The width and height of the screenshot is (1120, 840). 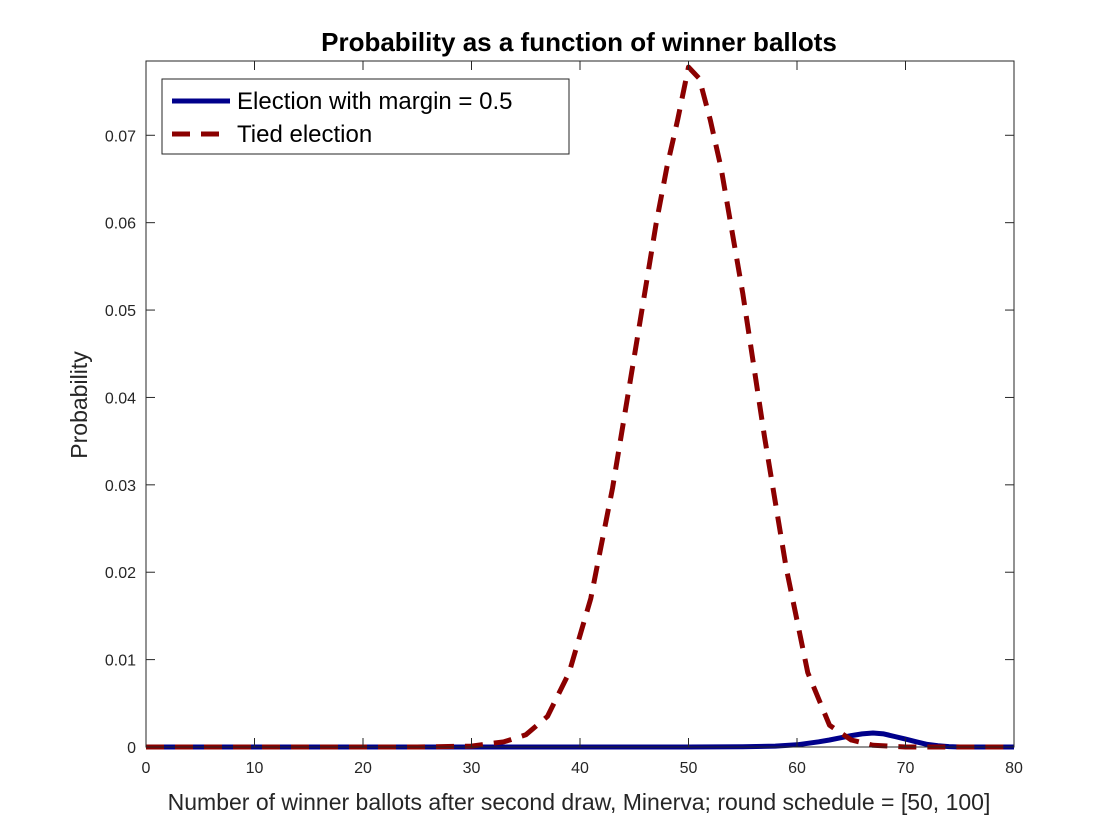 What do you see at coordinates (120, 573) in the screenshot?
I see `y-tick-label: 0.02` at bounding box center [120, 573].